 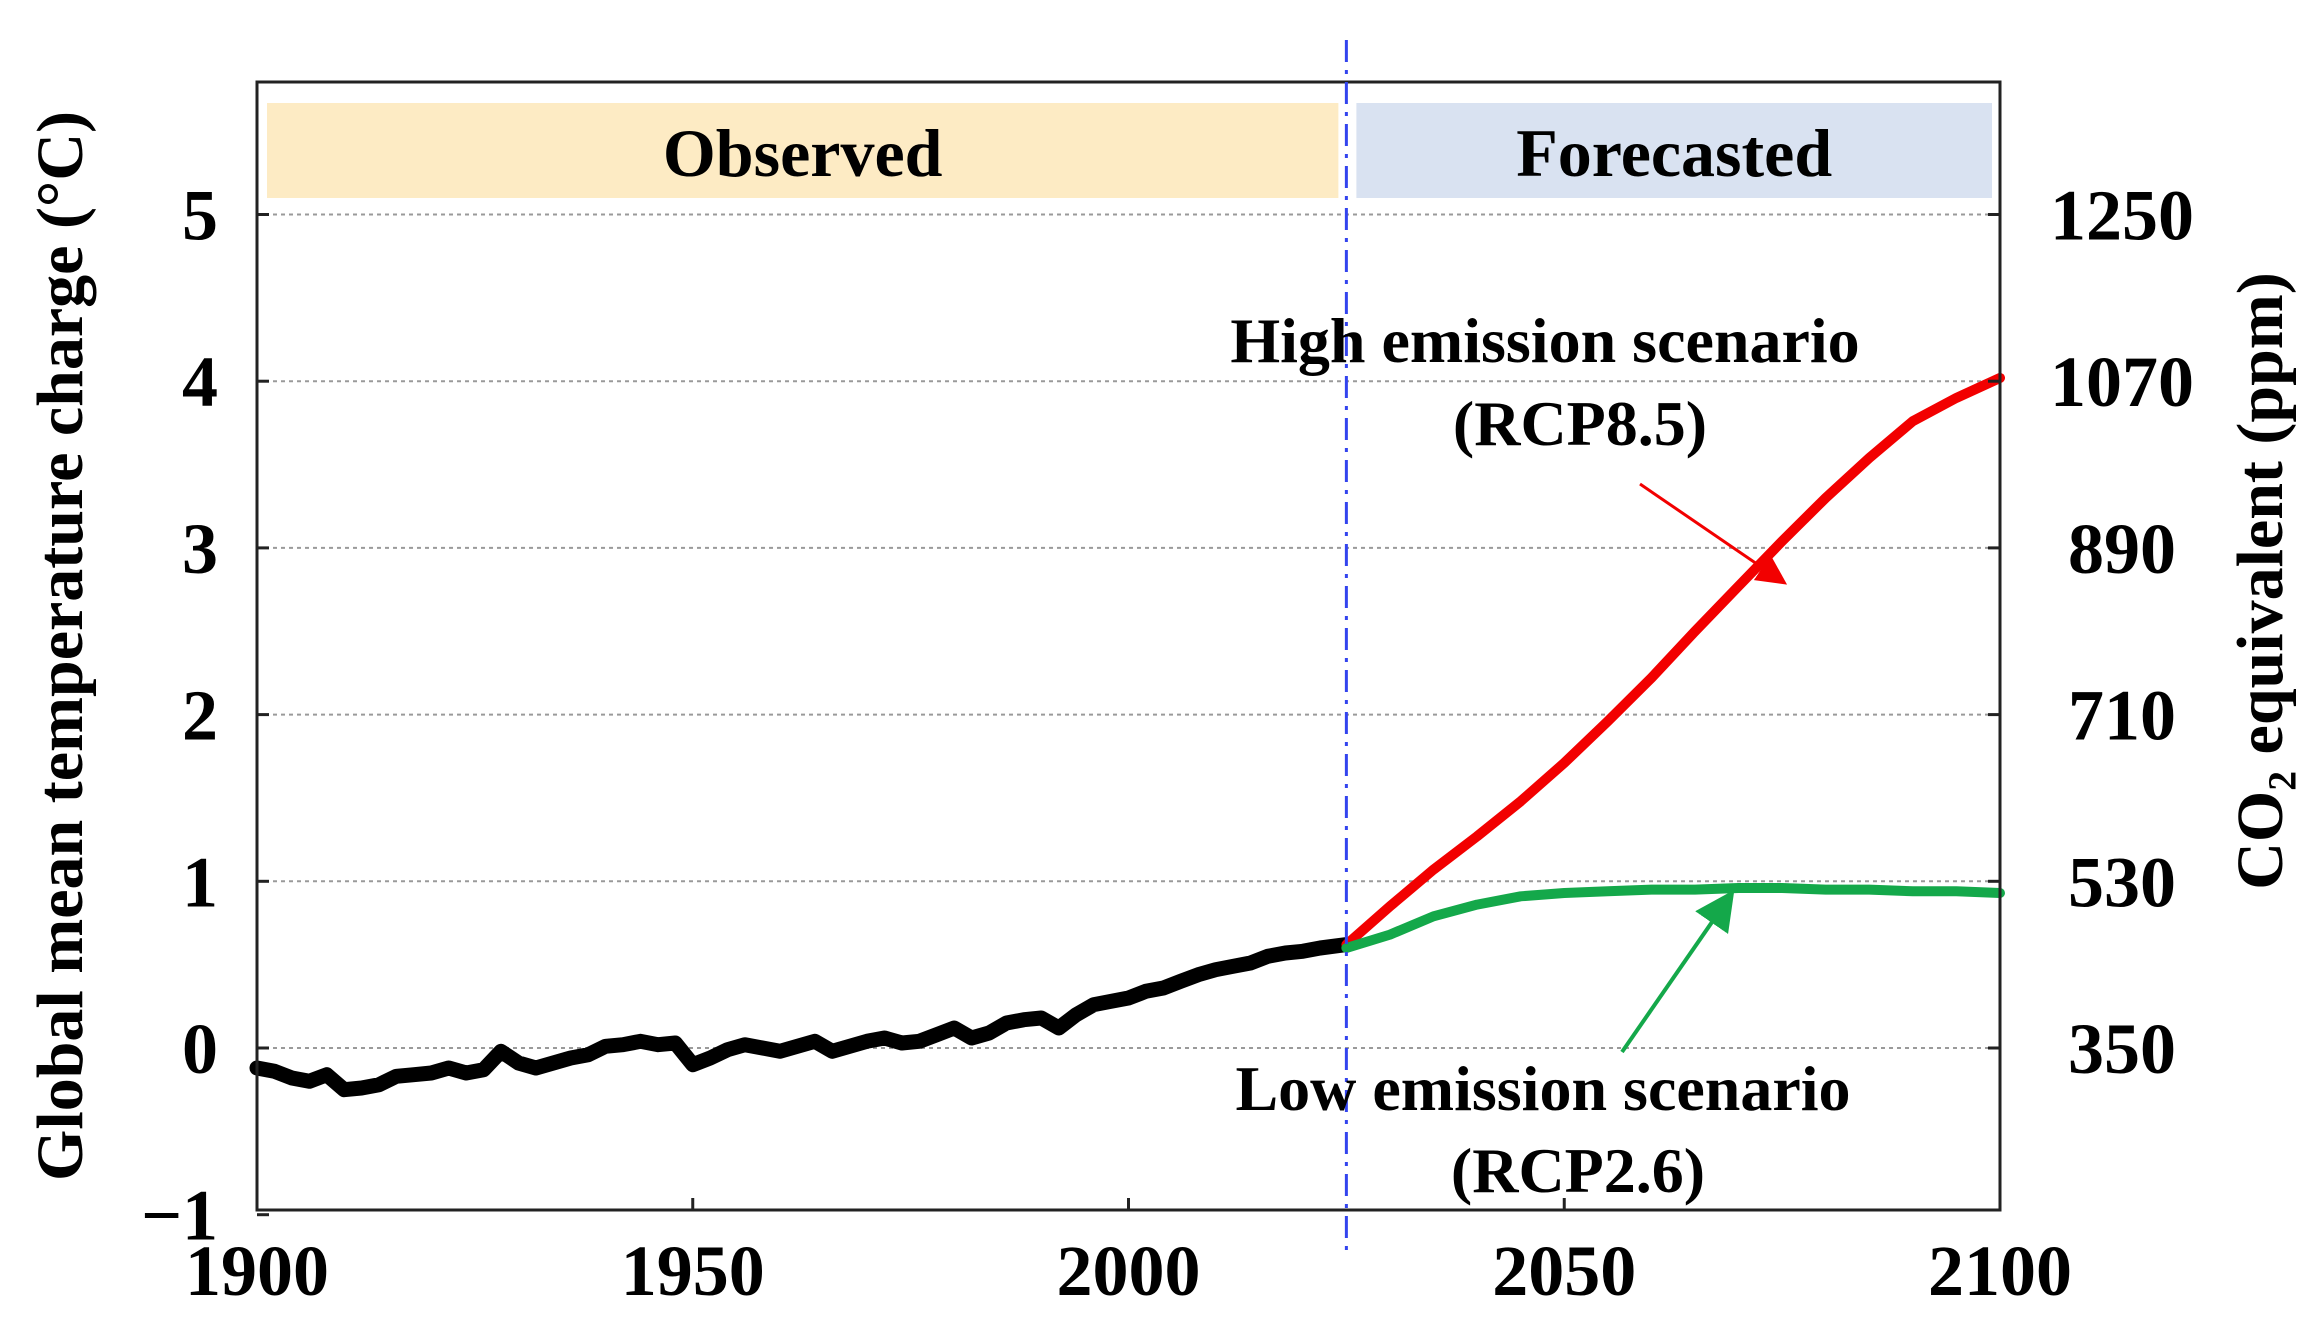 I want to click on y2-tick-label-710: 710, so click(x=2122, y=716).